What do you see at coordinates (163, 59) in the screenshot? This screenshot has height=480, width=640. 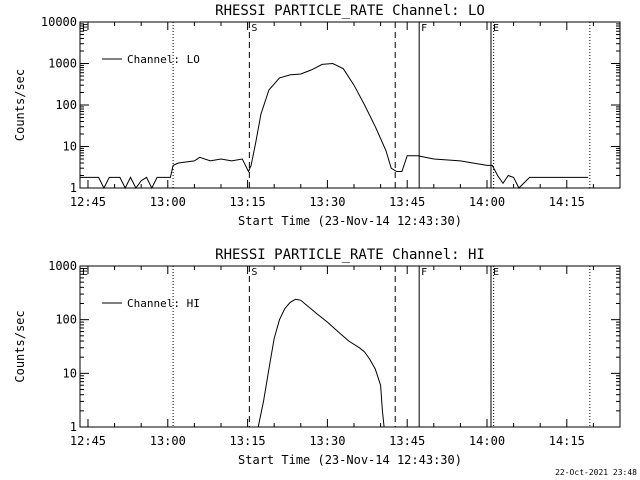 I see `legend-label: Channel: LO` at bounding box center [163, 59].